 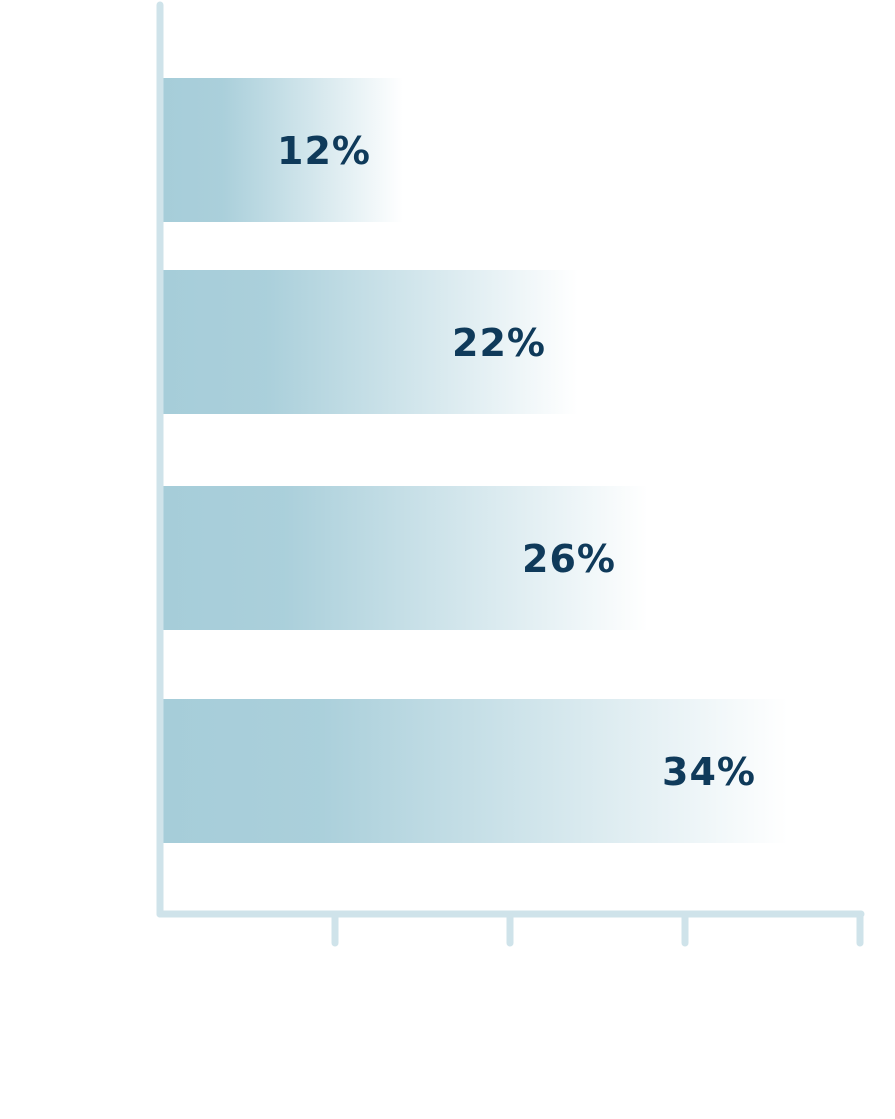 I want to click on bar-value-label-1: 12%, so click(x=324, y=151).